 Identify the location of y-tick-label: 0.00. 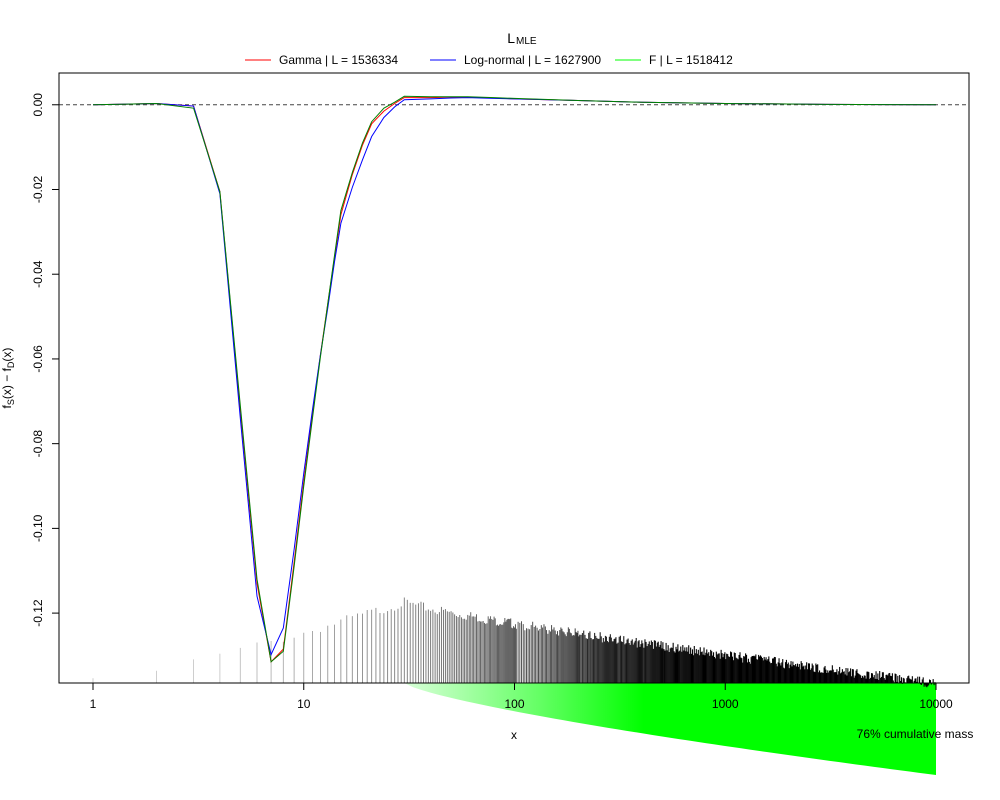
(38, 105).